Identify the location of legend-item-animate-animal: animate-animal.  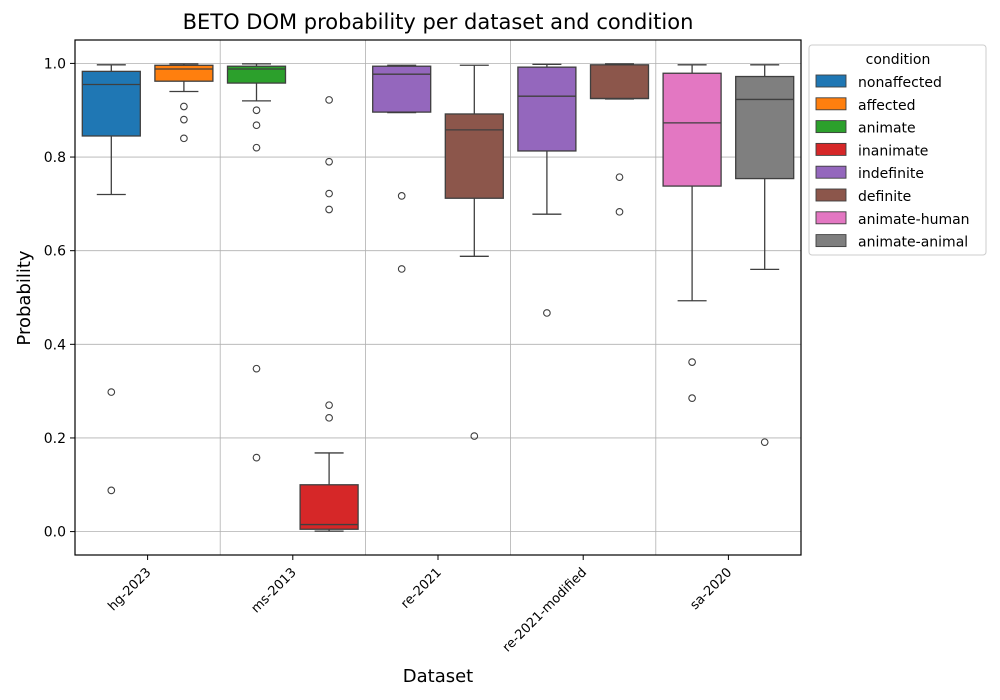
(891, 242).